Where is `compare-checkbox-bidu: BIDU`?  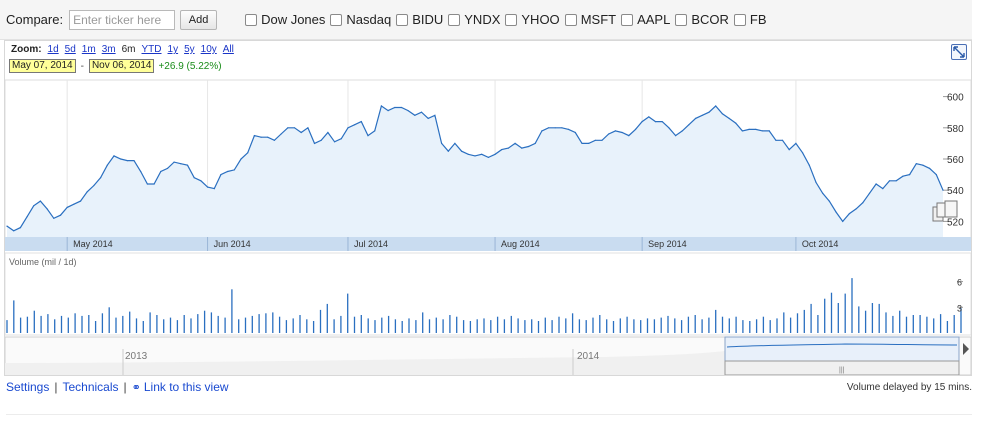
compare-checkbox-bidu: BIDU is located at coordinates (419, 19).